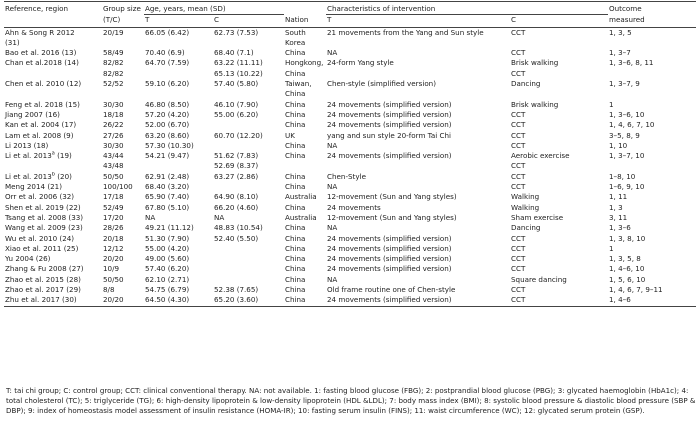 The image size is (700, 437). What do you see at coordinates (42, 248) in the screenshot?
I see `reference-cell: Xiao et al. 2011 (25)` at bounding box center [42, 248].